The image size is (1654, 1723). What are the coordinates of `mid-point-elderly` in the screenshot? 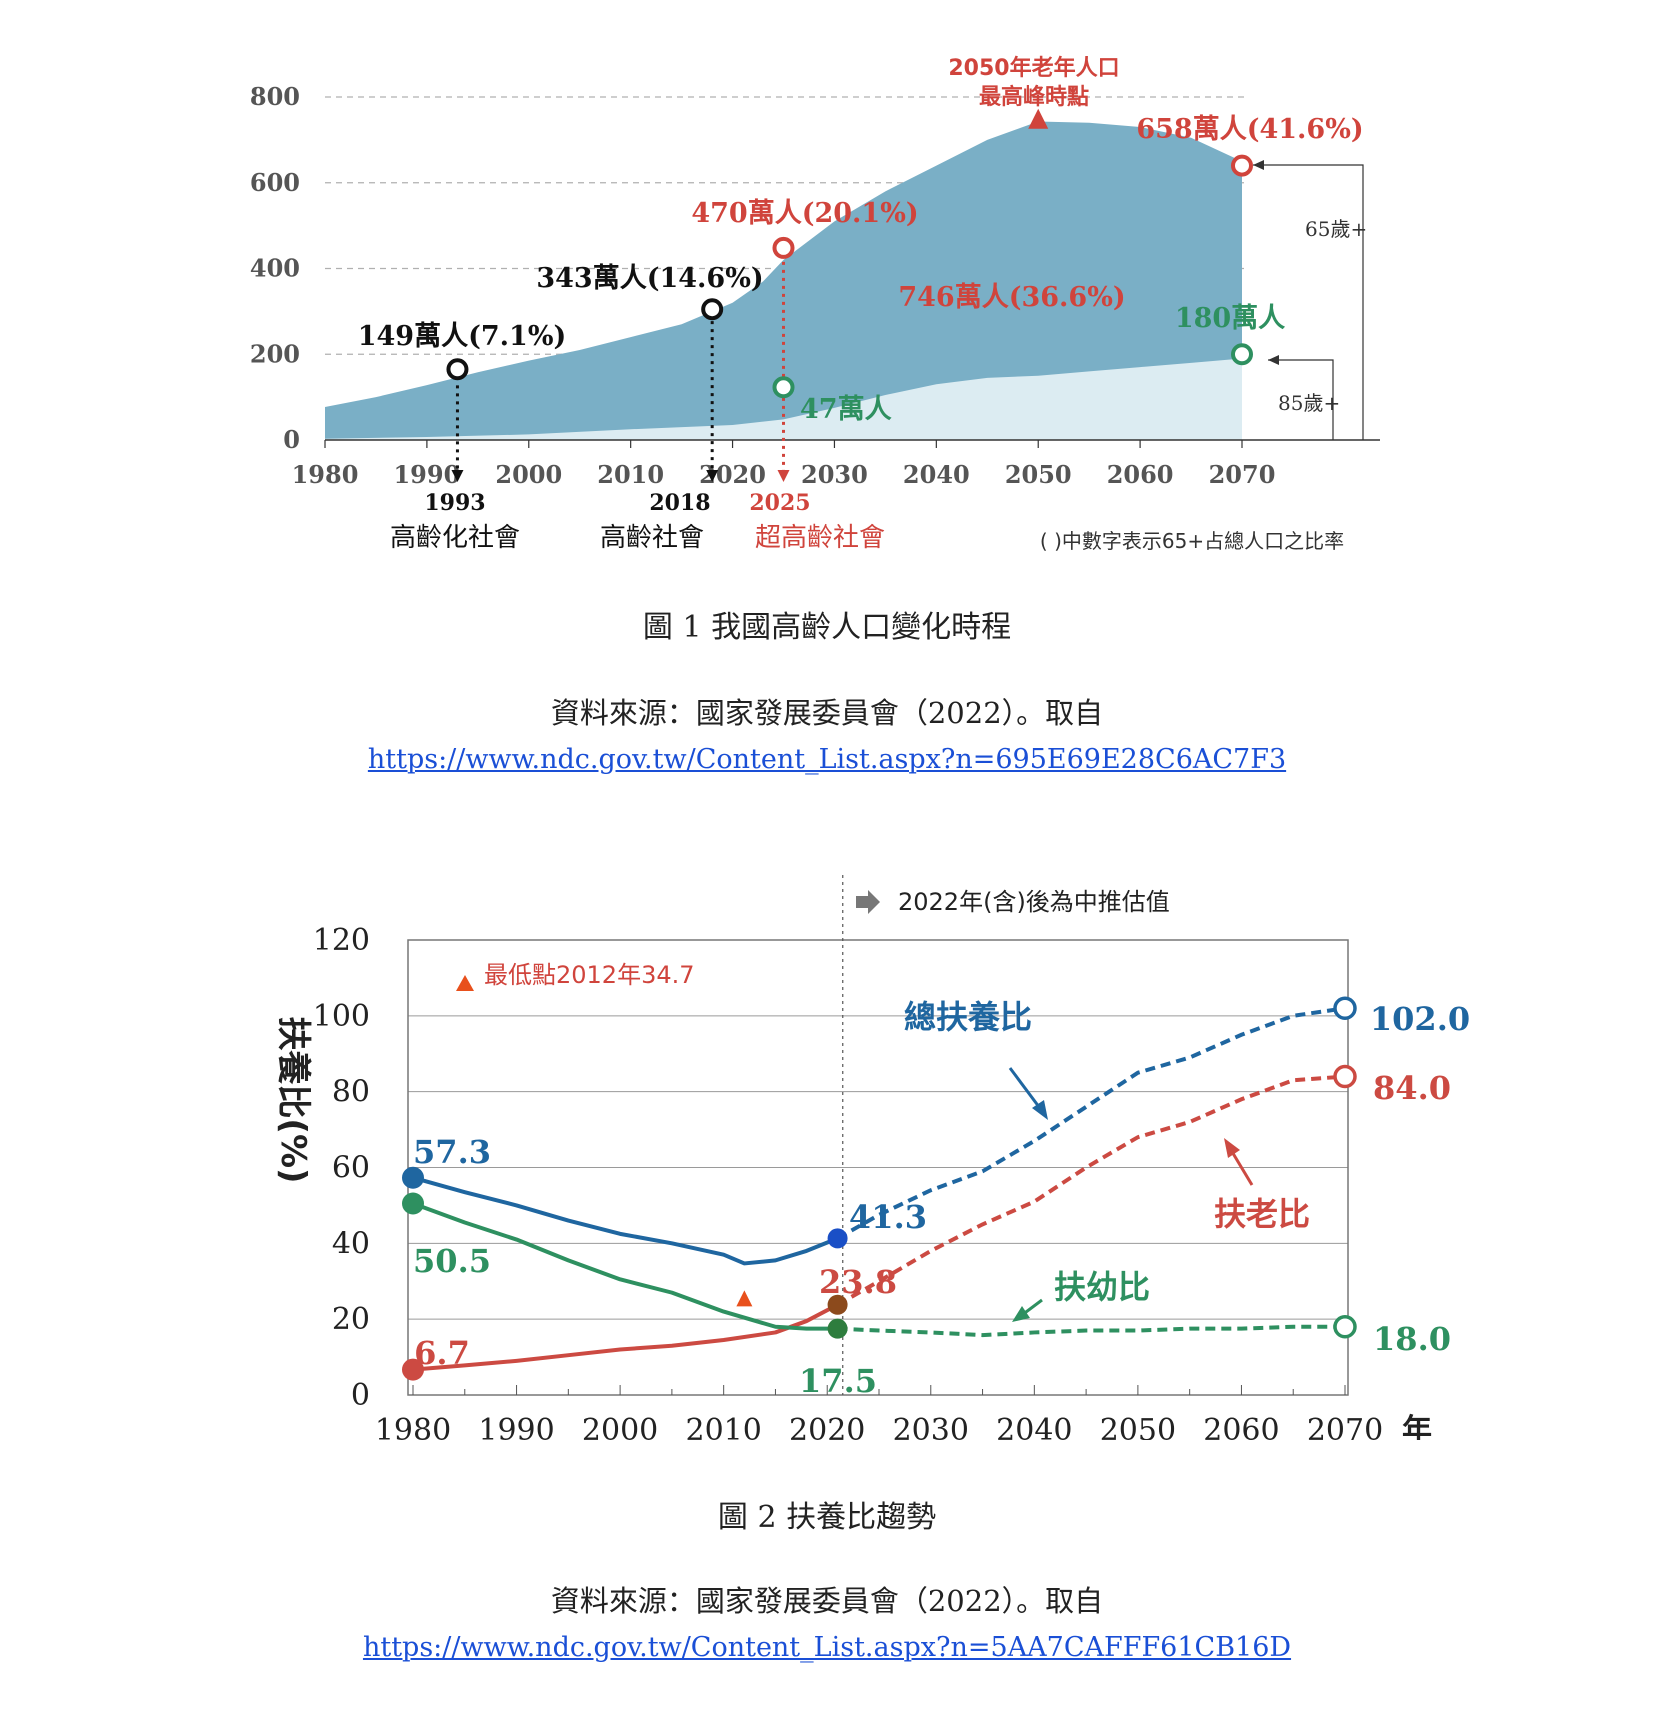 It's located at (837, 1304).